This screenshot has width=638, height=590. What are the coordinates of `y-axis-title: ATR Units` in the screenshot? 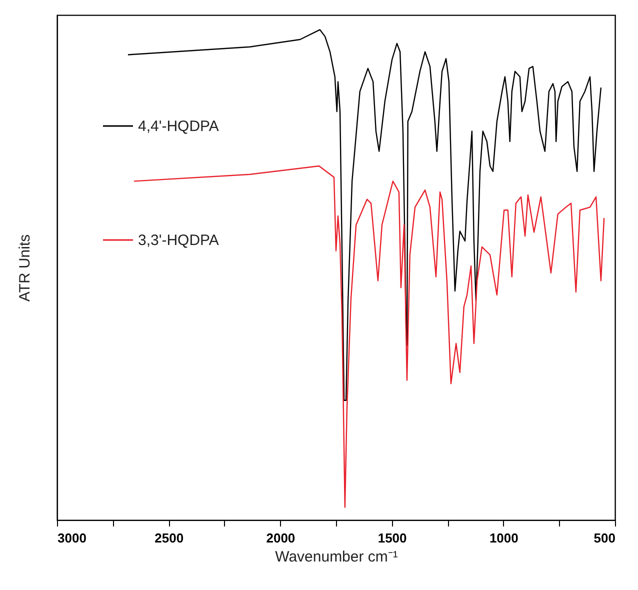 It's located at (25, 268).